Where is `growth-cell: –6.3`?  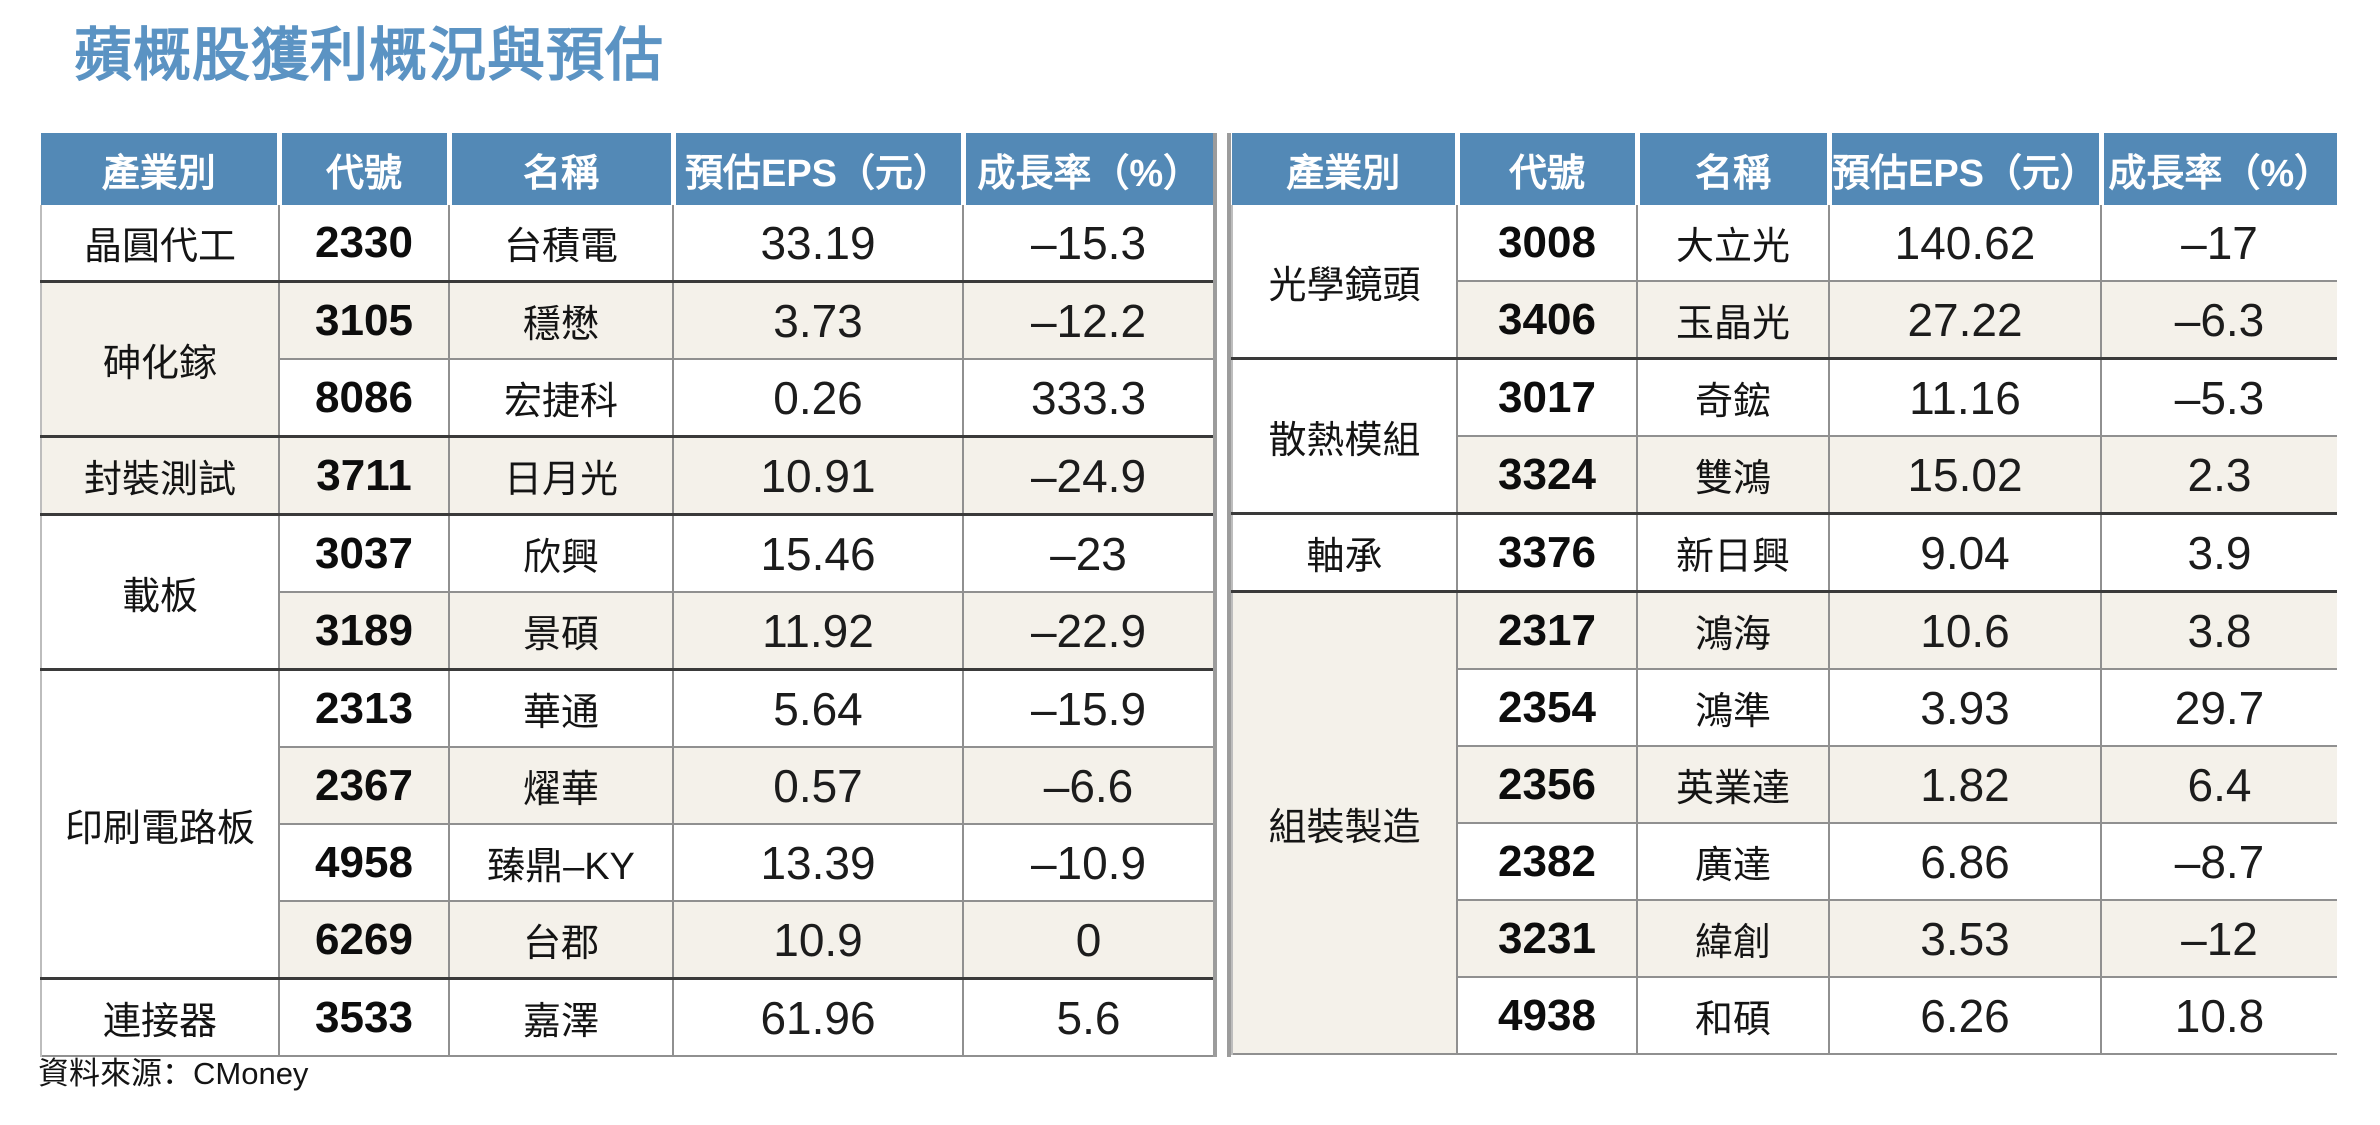 growth-cell: –6.3 is located at coordinates (2218, 319).